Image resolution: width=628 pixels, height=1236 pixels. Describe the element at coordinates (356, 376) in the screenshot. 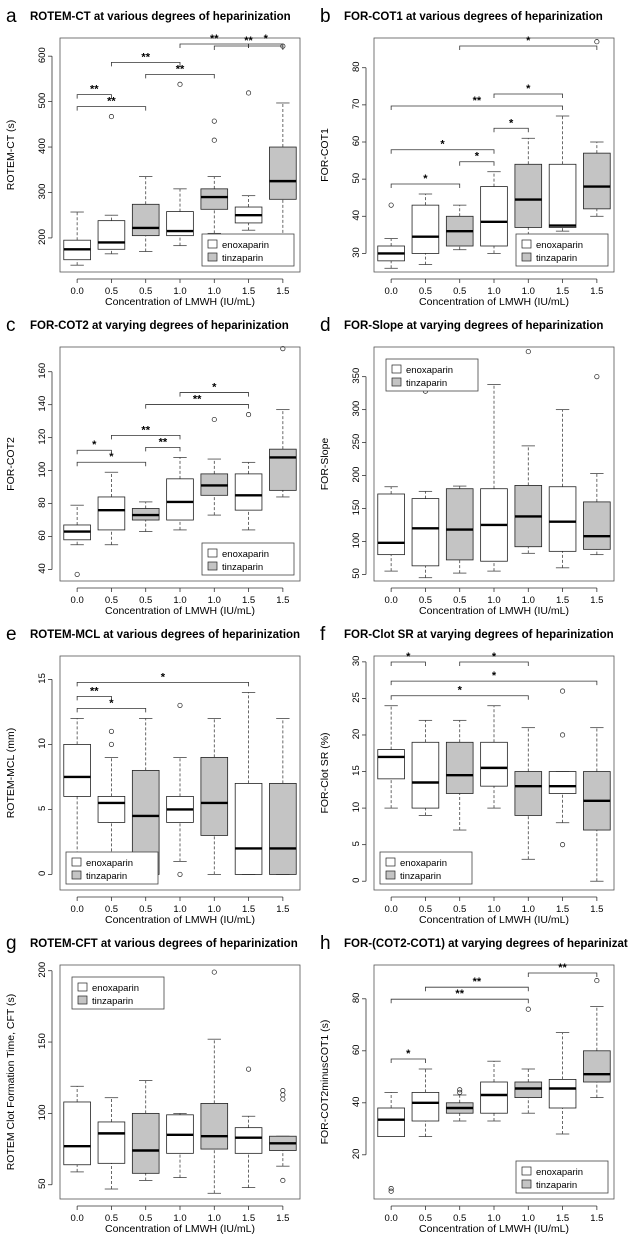

I see `y-tick-label: 350` at that location.